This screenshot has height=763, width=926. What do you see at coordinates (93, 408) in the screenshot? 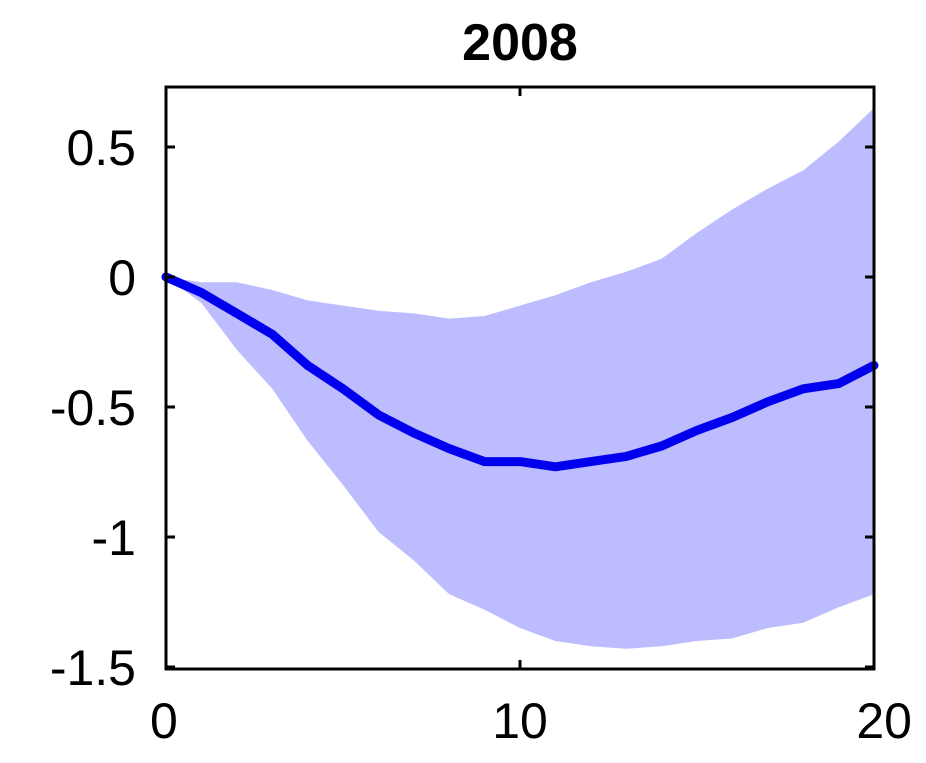
I see `y-tick-label: -0.5` at bounding box center [93, 408].